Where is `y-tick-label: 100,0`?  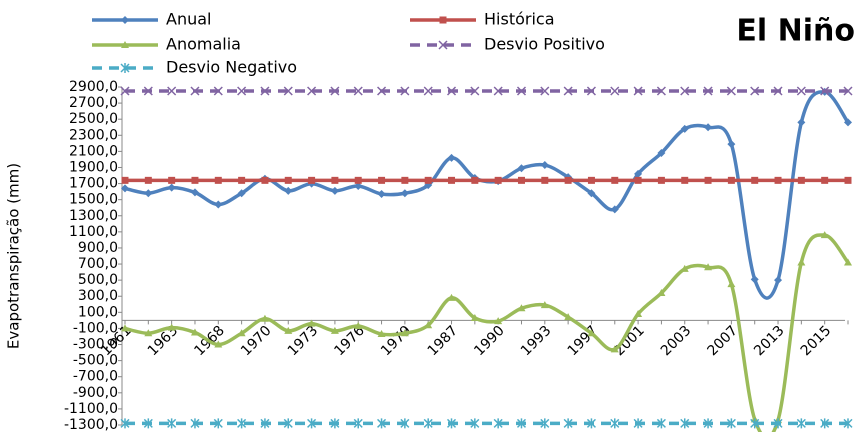
y-tick-label: 100,0 is located at coordinates (98, 312).